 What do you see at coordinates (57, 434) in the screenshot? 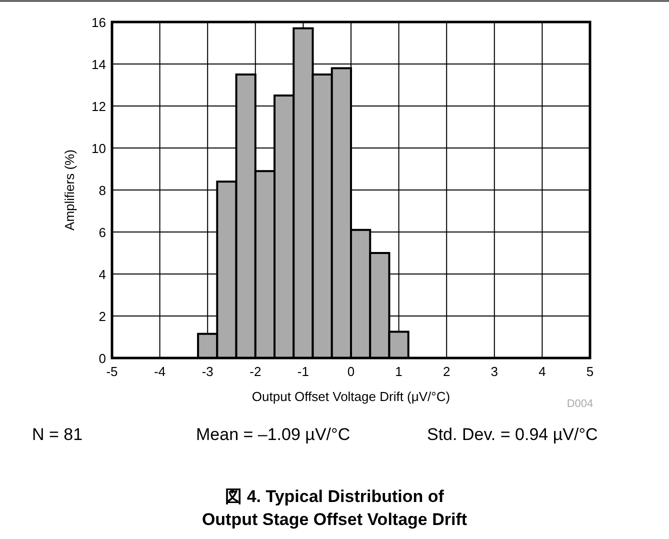
I see `text: N = 81` at bounding box center [57, 434].